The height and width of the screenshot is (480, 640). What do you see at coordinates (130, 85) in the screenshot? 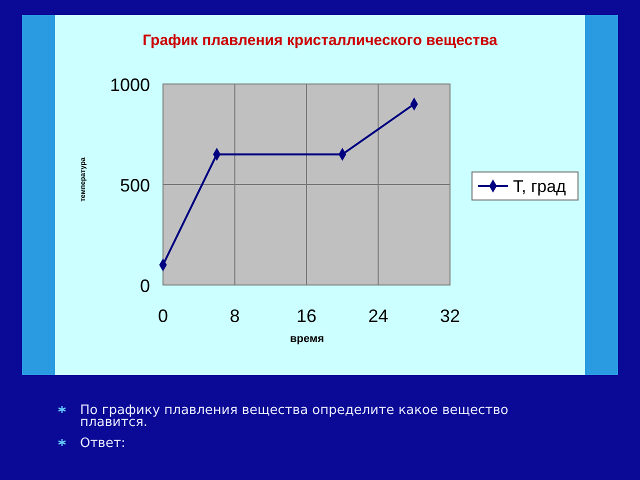
I see `y-tick-label: 1000` at bounding box center [130, 85].